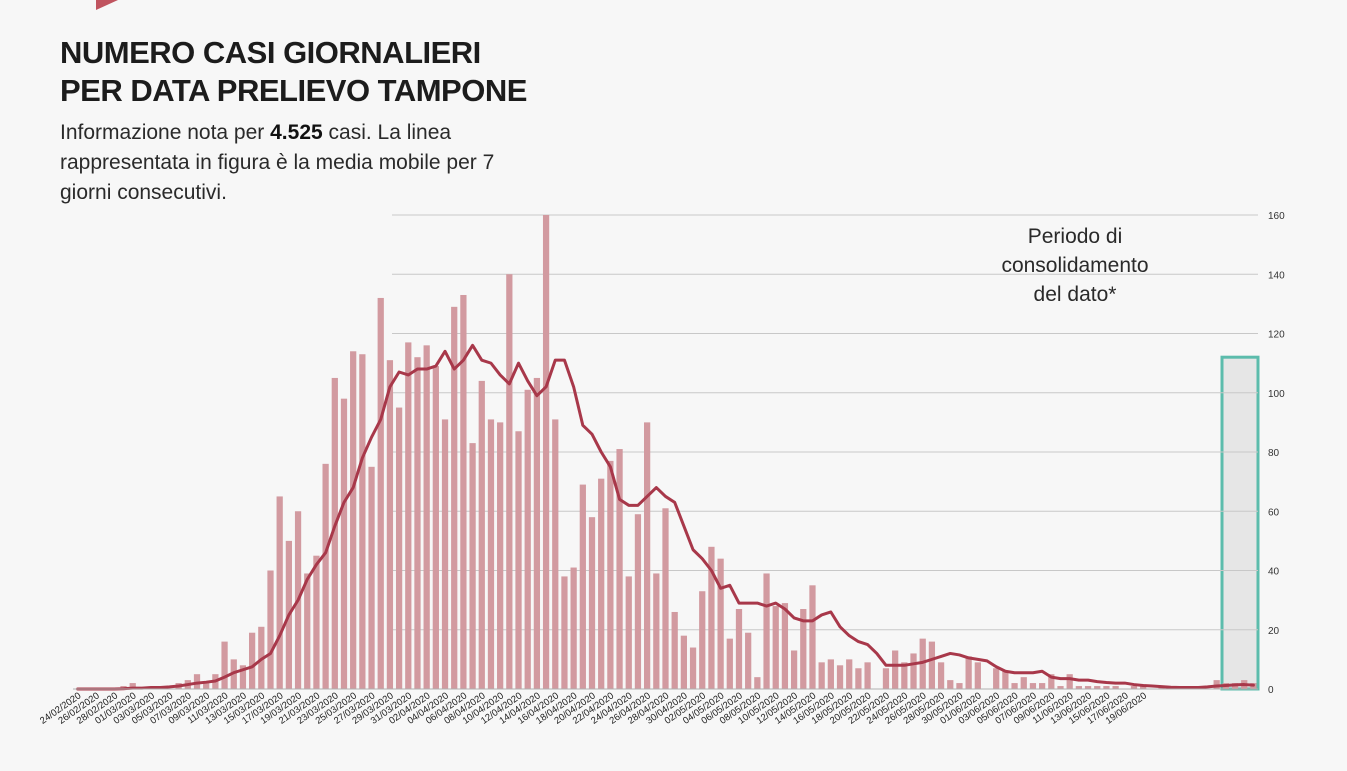 The width and height of the screenshot is (1347, 771). I want to click on subtitle-case-count: 4.525, so click(296, 132).